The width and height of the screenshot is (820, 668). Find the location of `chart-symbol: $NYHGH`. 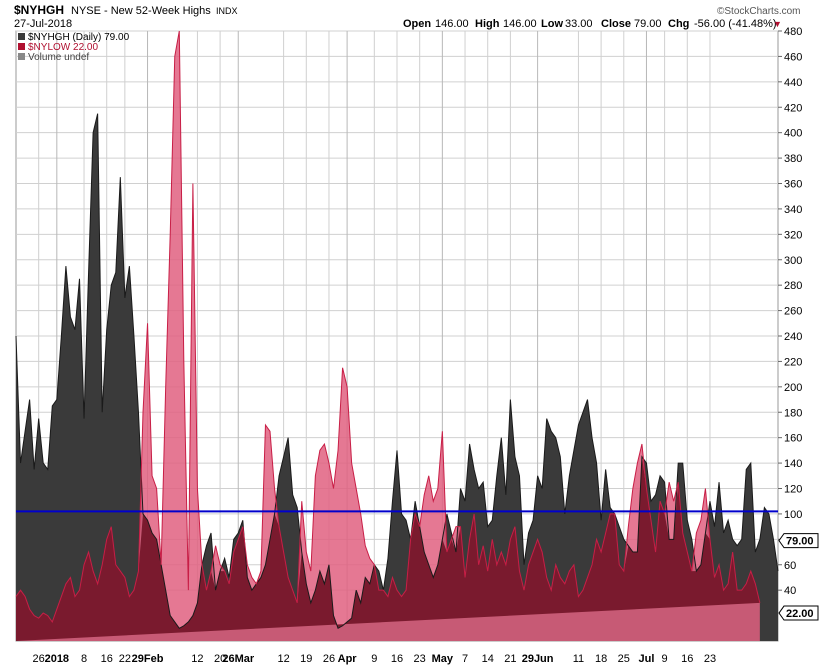

chart-symbol: $NYHGH is located at coordinates (39, 10).